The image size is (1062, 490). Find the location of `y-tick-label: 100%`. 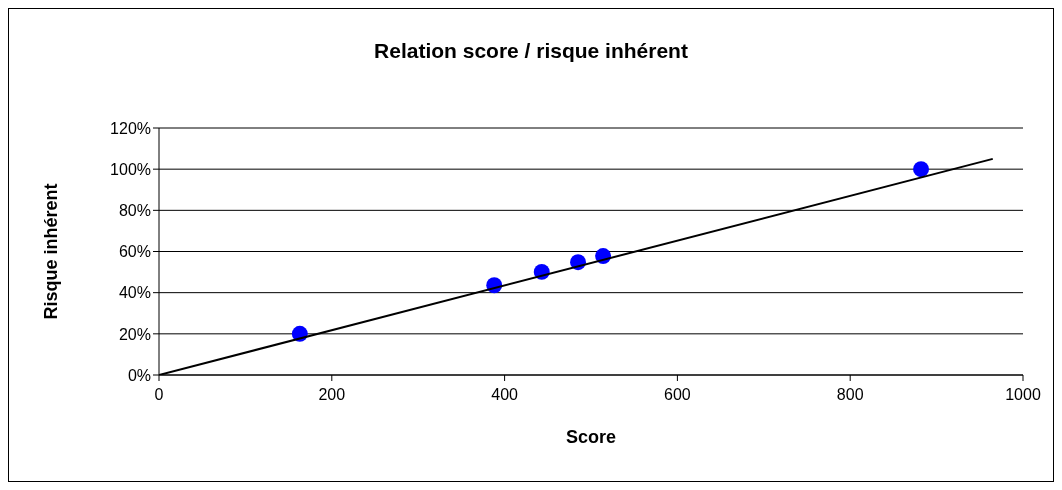

y-tick-label: 100% is located at coordinates (130, 169).